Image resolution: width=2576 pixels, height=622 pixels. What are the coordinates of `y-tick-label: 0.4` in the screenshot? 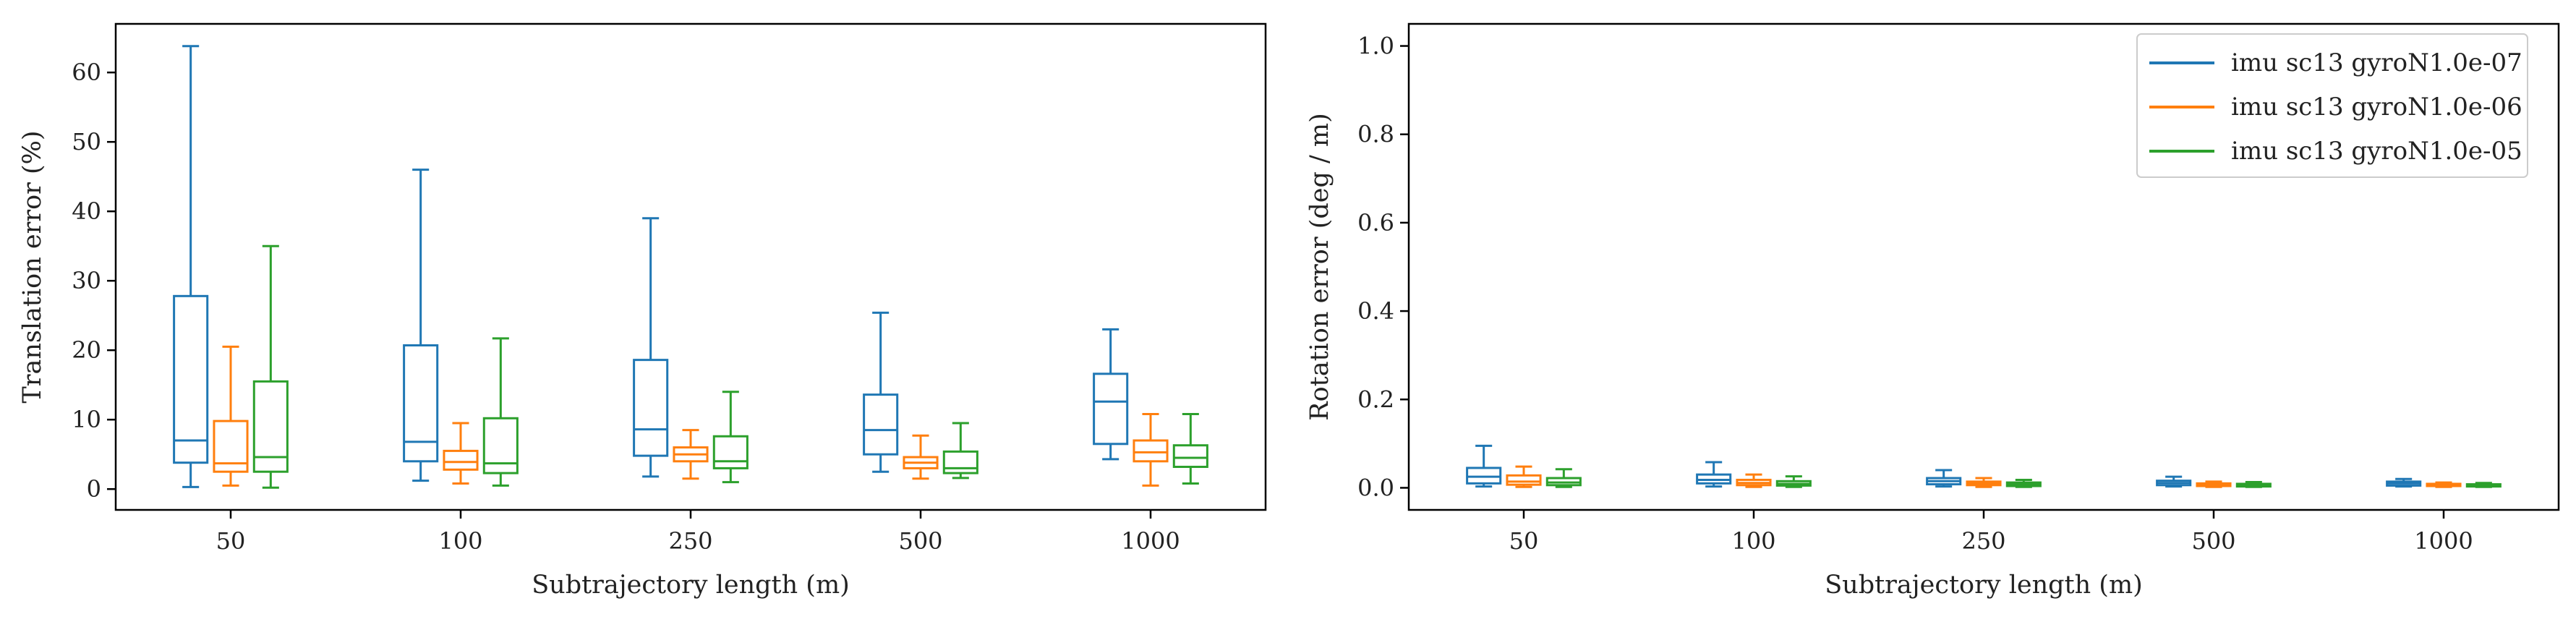 It's located at (1375, 311).